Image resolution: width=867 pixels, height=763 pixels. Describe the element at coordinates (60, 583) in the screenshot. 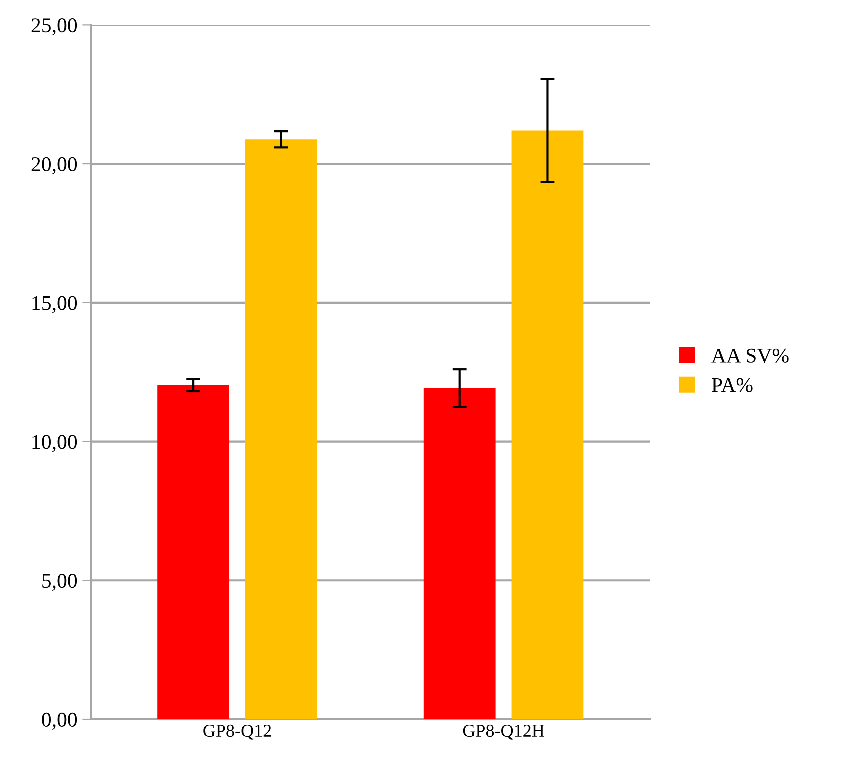

I see `y-tick-label: 5,00` at that location.